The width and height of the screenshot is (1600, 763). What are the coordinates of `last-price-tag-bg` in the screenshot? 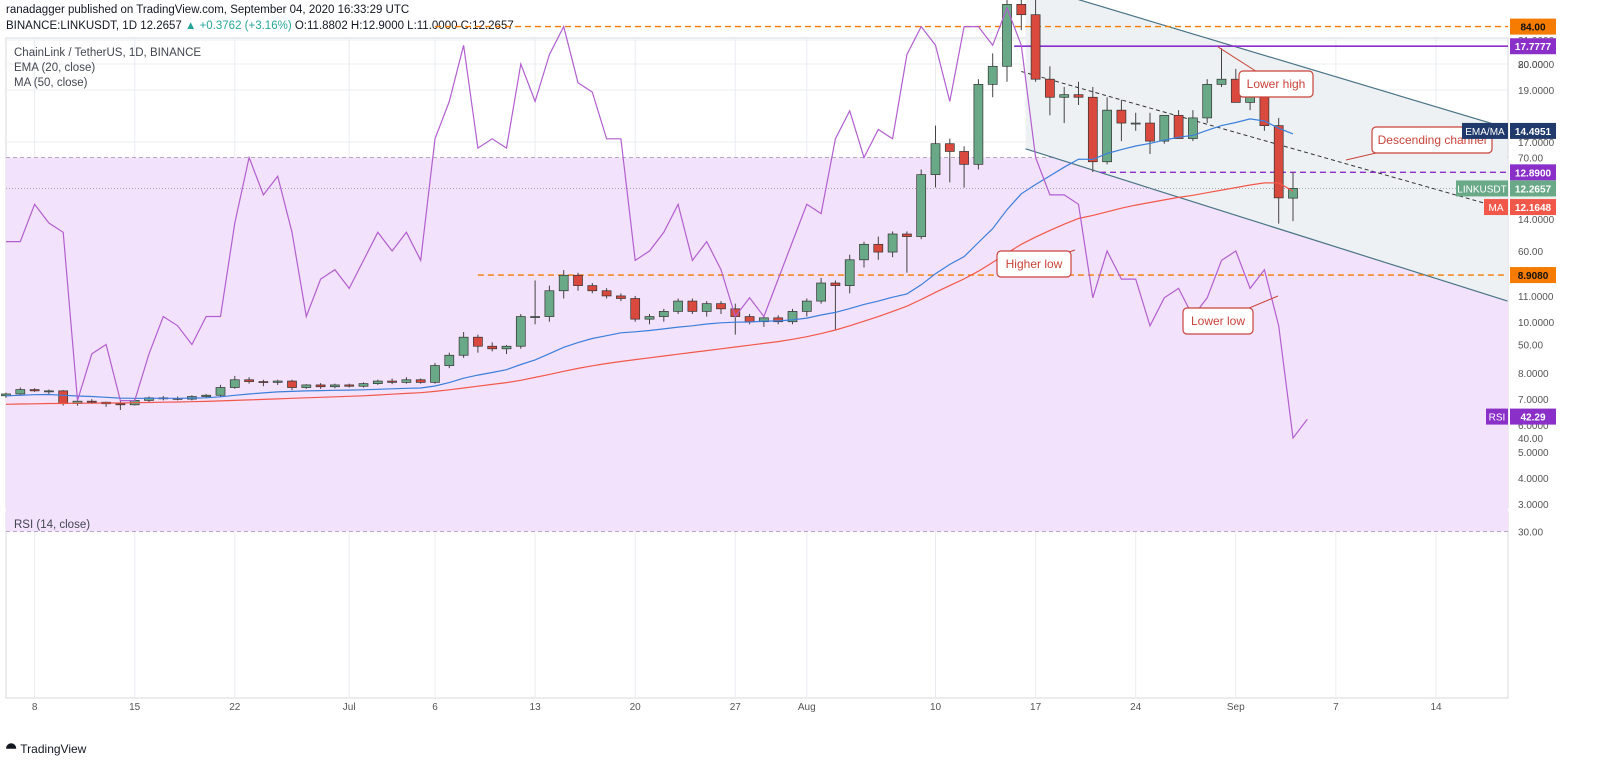 It's located at (1533, 188).